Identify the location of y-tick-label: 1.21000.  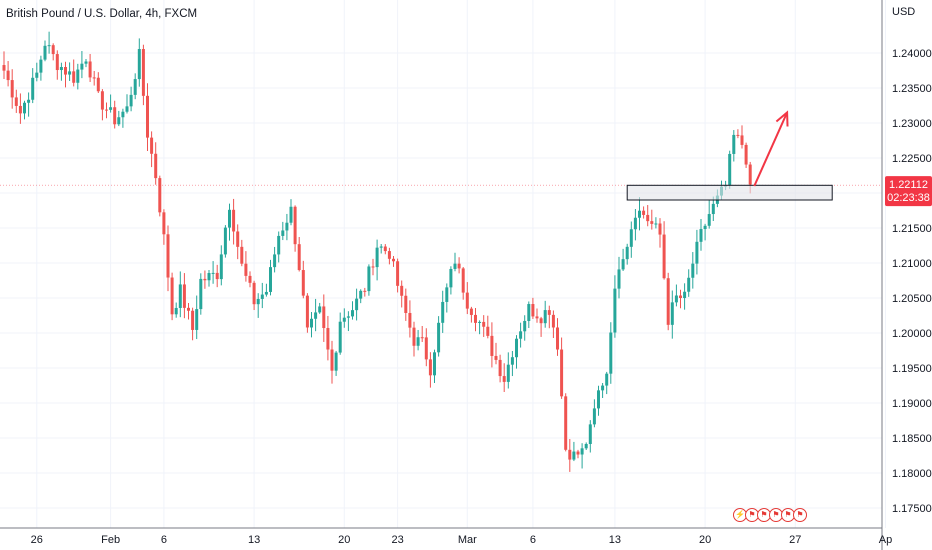
(912, 264).